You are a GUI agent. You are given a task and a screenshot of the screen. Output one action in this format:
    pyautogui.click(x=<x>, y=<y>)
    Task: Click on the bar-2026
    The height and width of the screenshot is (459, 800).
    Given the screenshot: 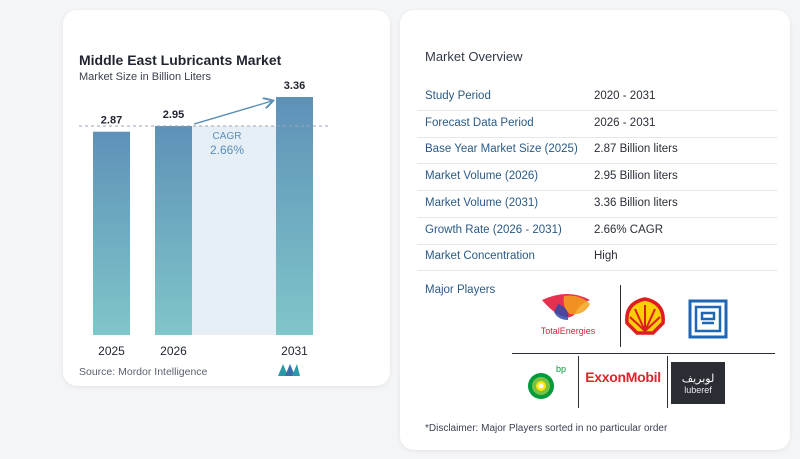 What is the action you would take?
    pyautogui.click(x=173, y=231)
    